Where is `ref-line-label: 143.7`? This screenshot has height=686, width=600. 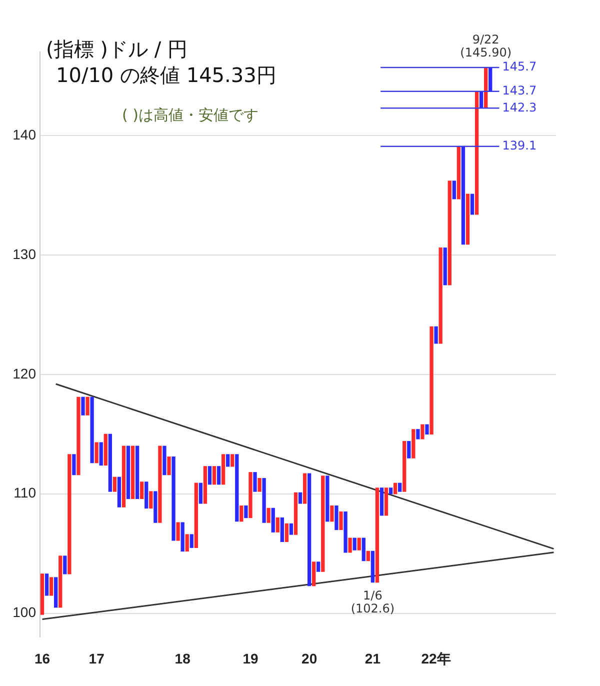 ref-line-label: 143.7 is located at coordinates (519, 91).